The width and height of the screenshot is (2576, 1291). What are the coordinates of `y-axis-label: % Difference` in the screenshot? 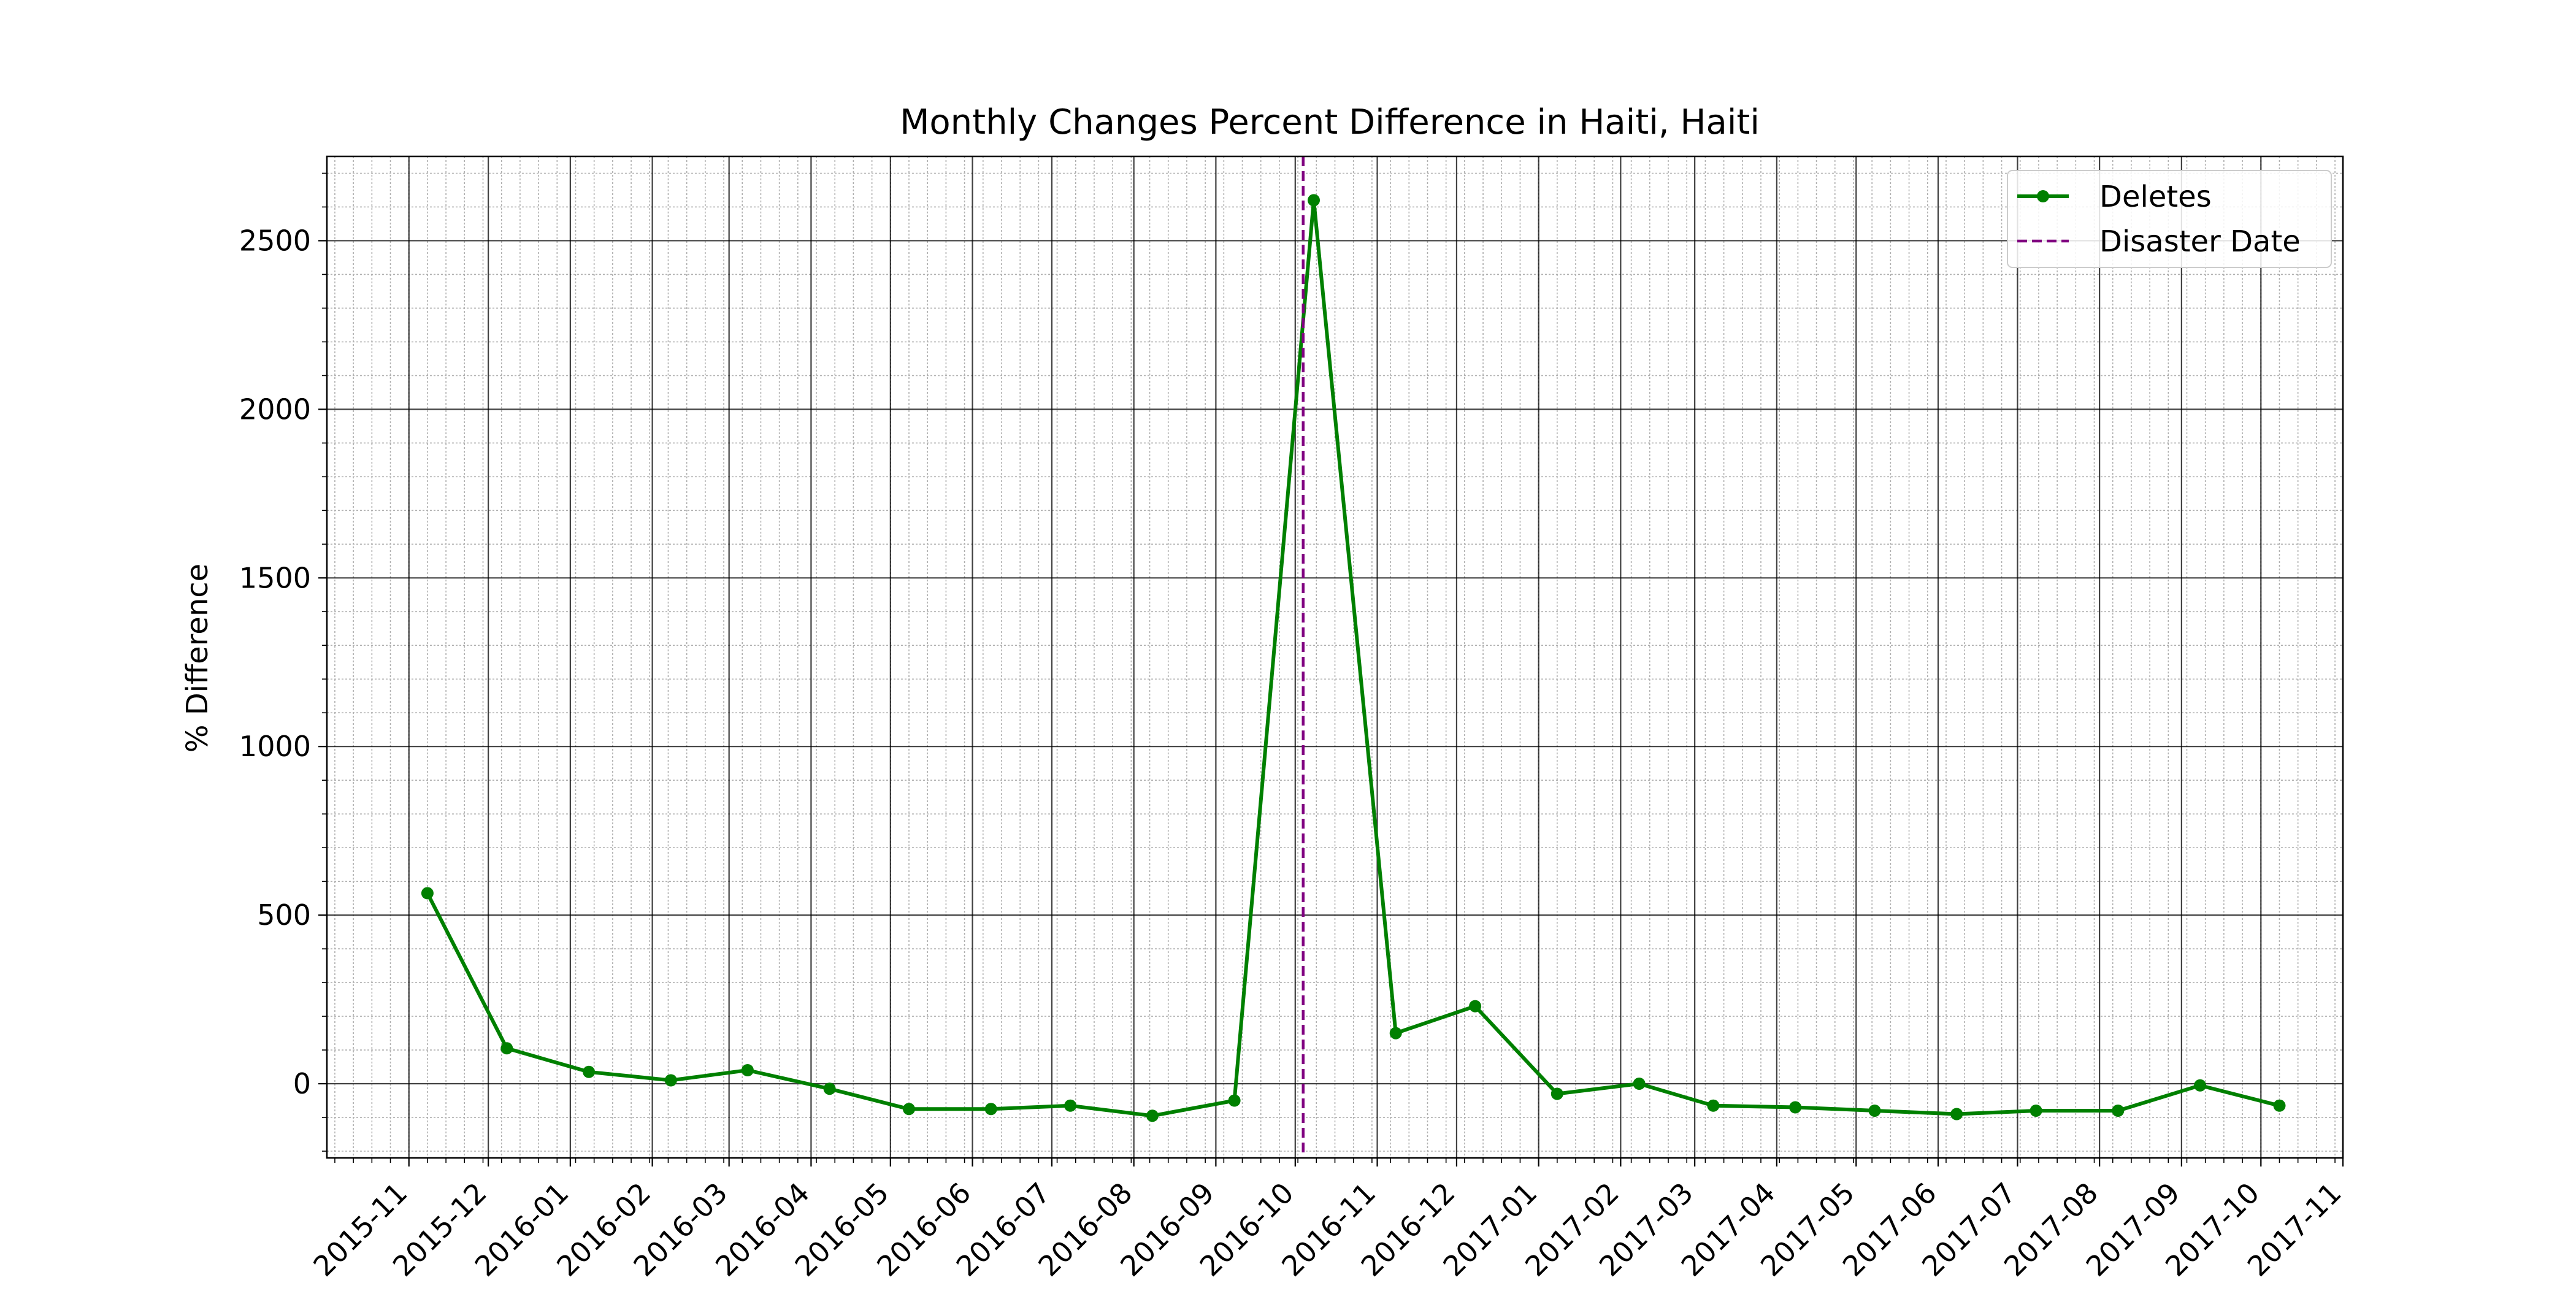 It's located at (197, 658).